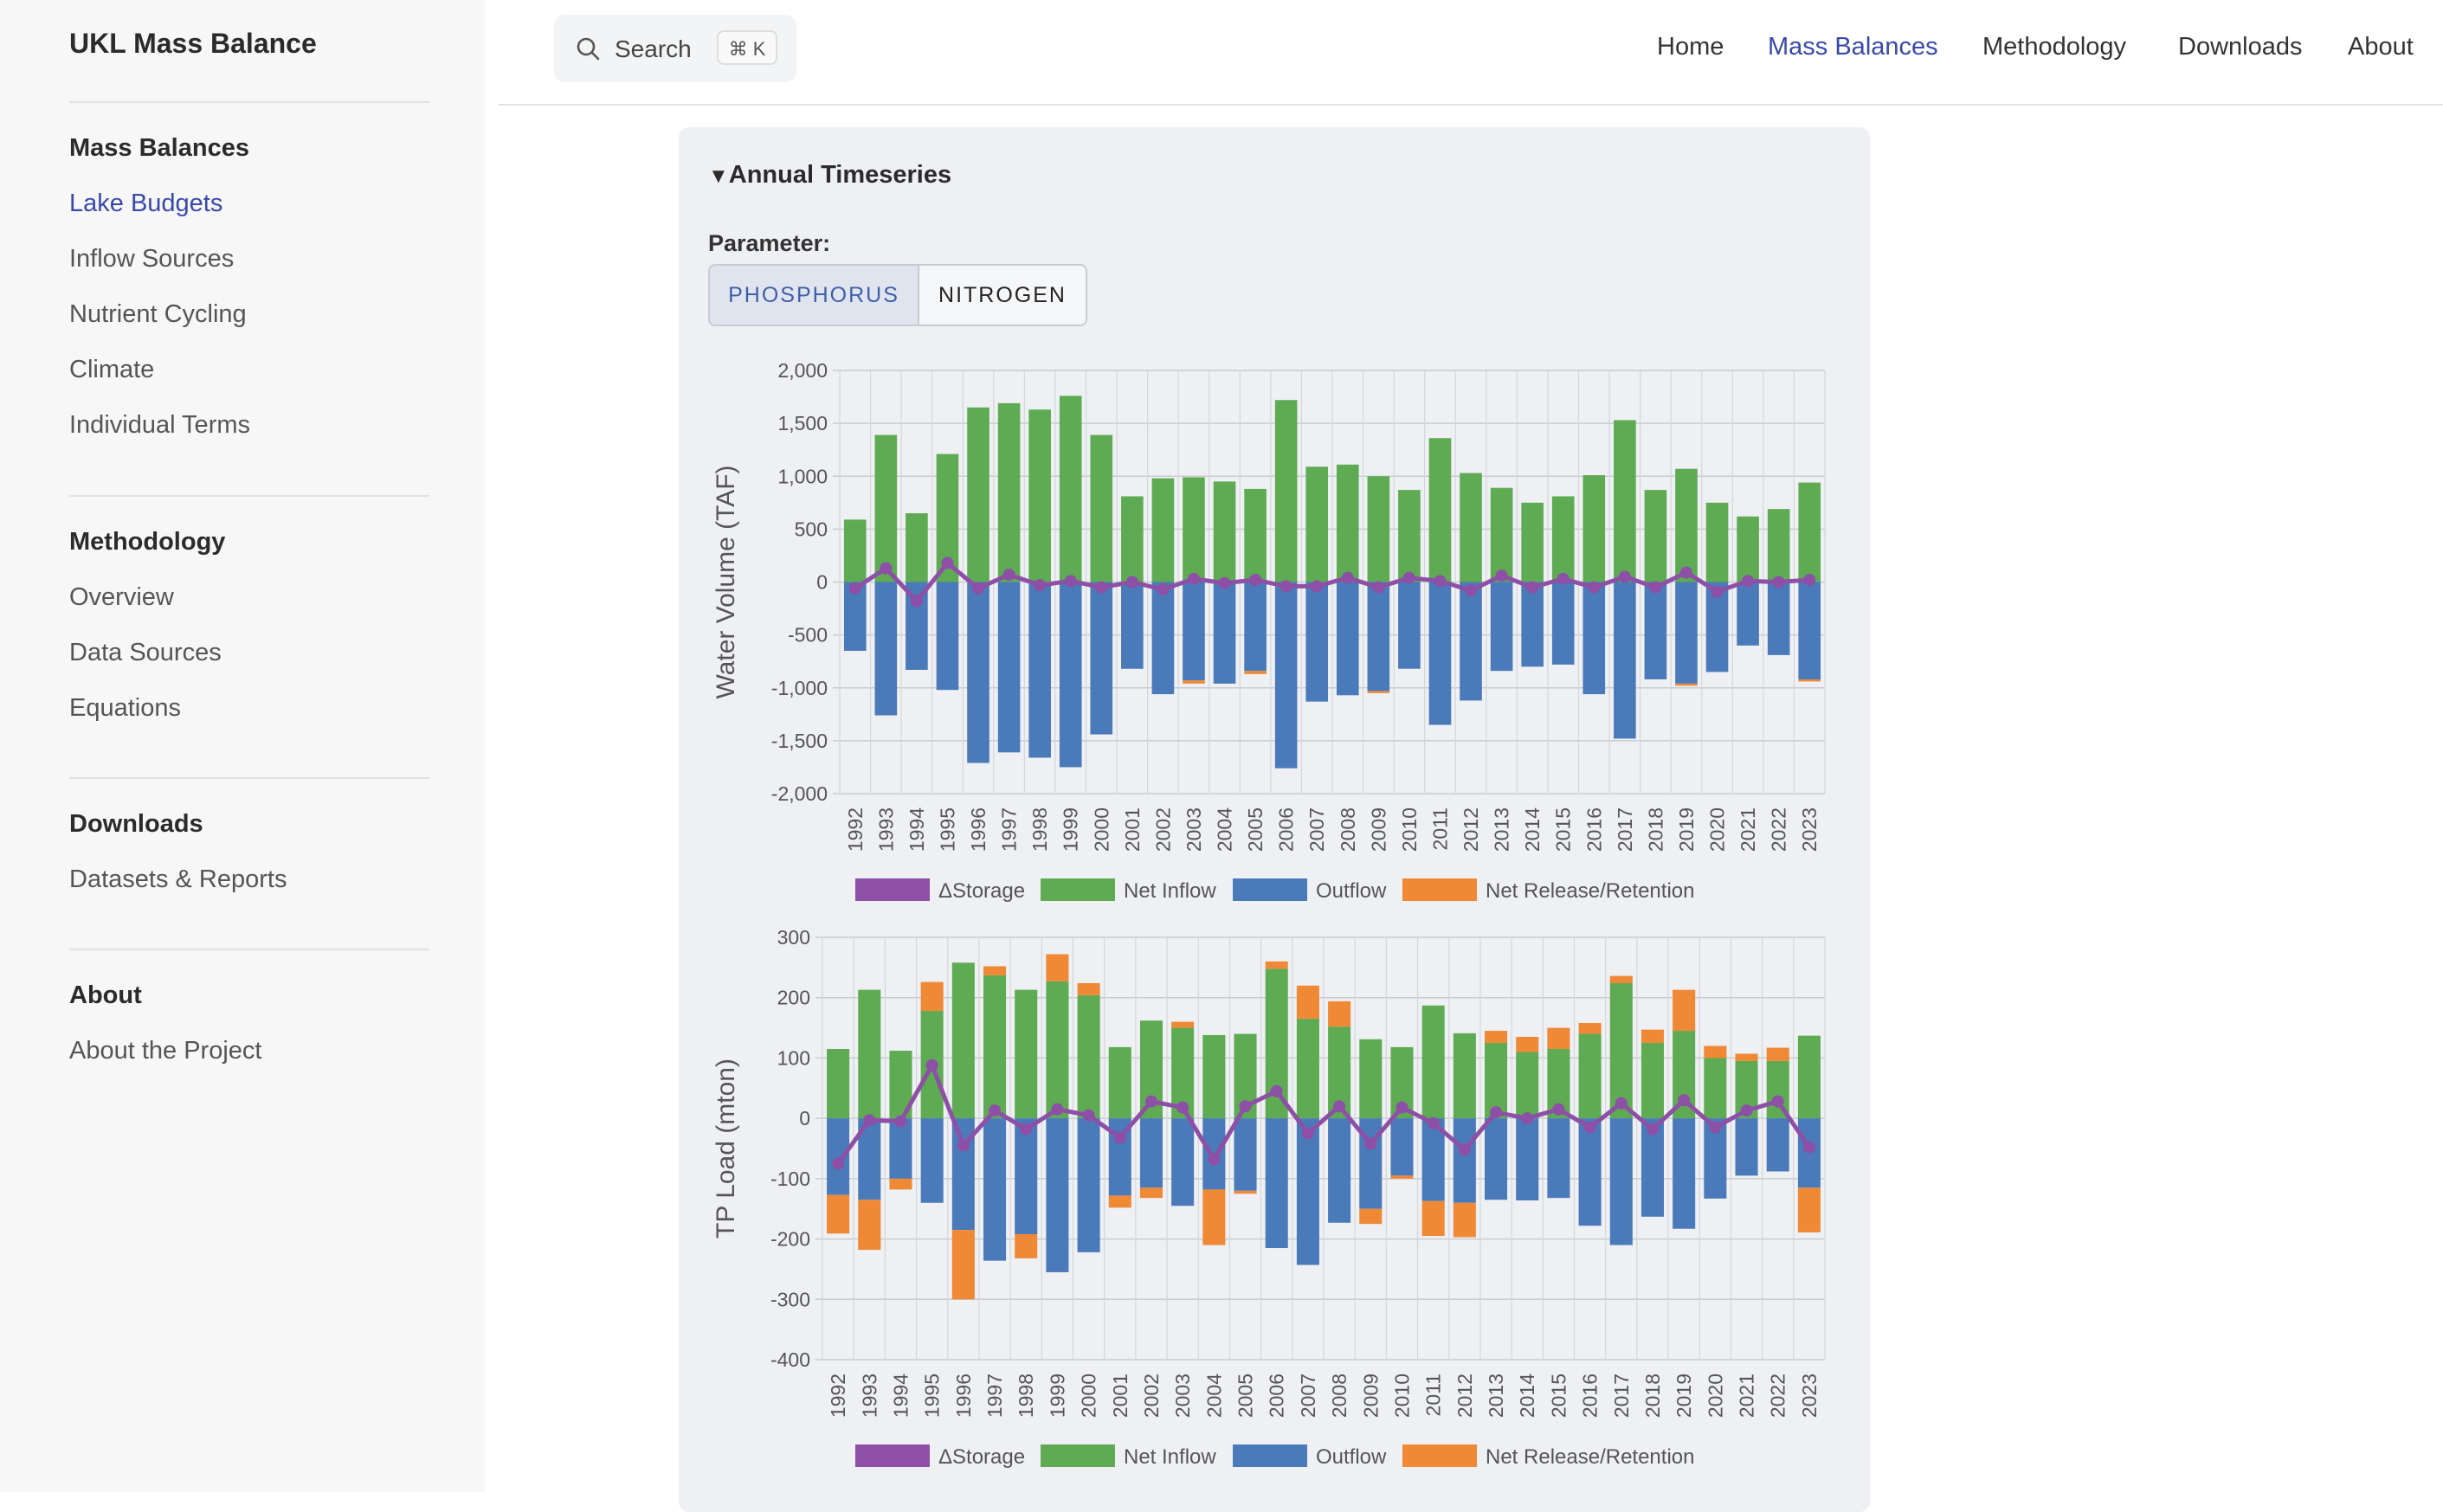 Image resolution: width=2443 pixels, height=1512 pixels. What do you see at coordinates (675, 48) in the screenshot?
I see `search-button: Search ⌘ K` at bounding box center [675, 48].